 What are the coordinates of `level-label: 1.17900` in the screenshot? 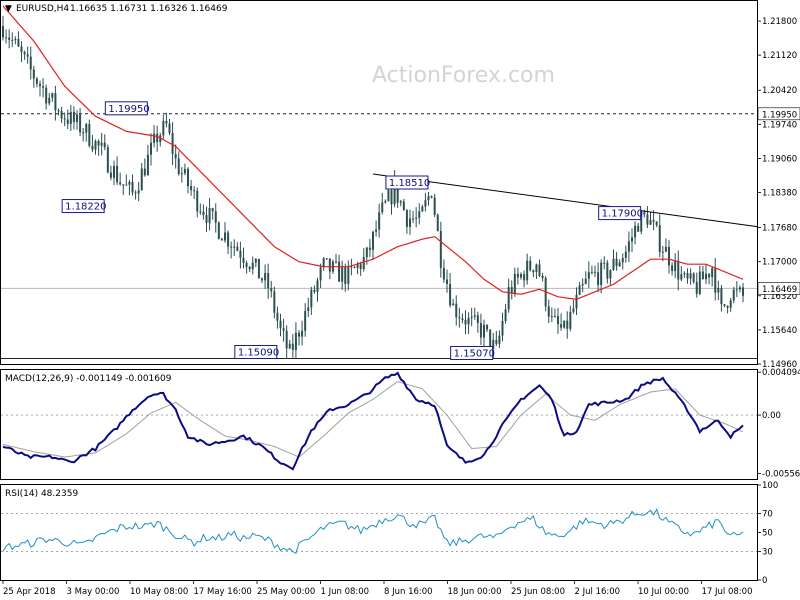 It's located at (622, 214).